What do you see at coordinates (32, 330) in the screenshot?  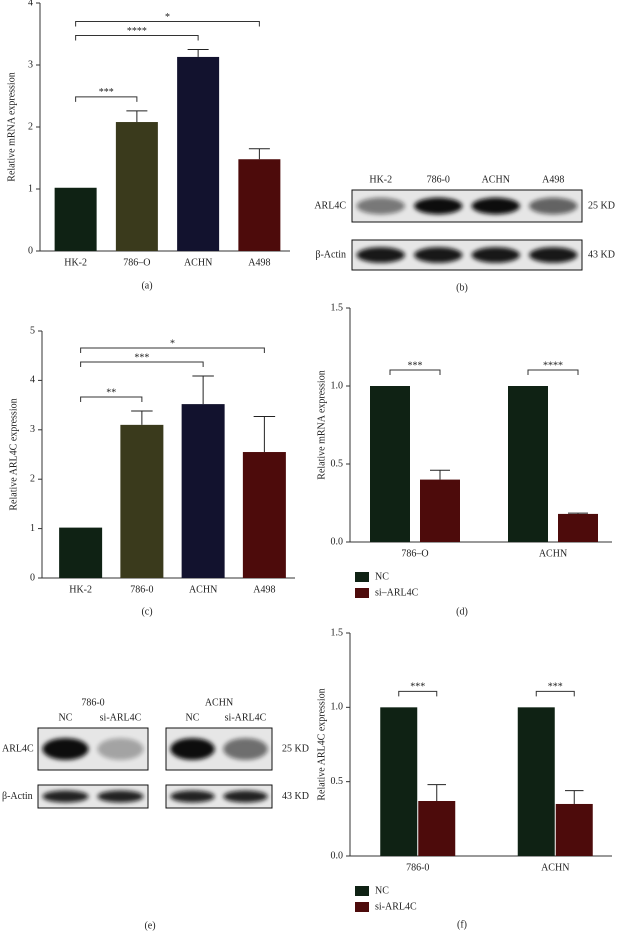 I see `y-tick-label: 5` at bounding box center [32, 330].